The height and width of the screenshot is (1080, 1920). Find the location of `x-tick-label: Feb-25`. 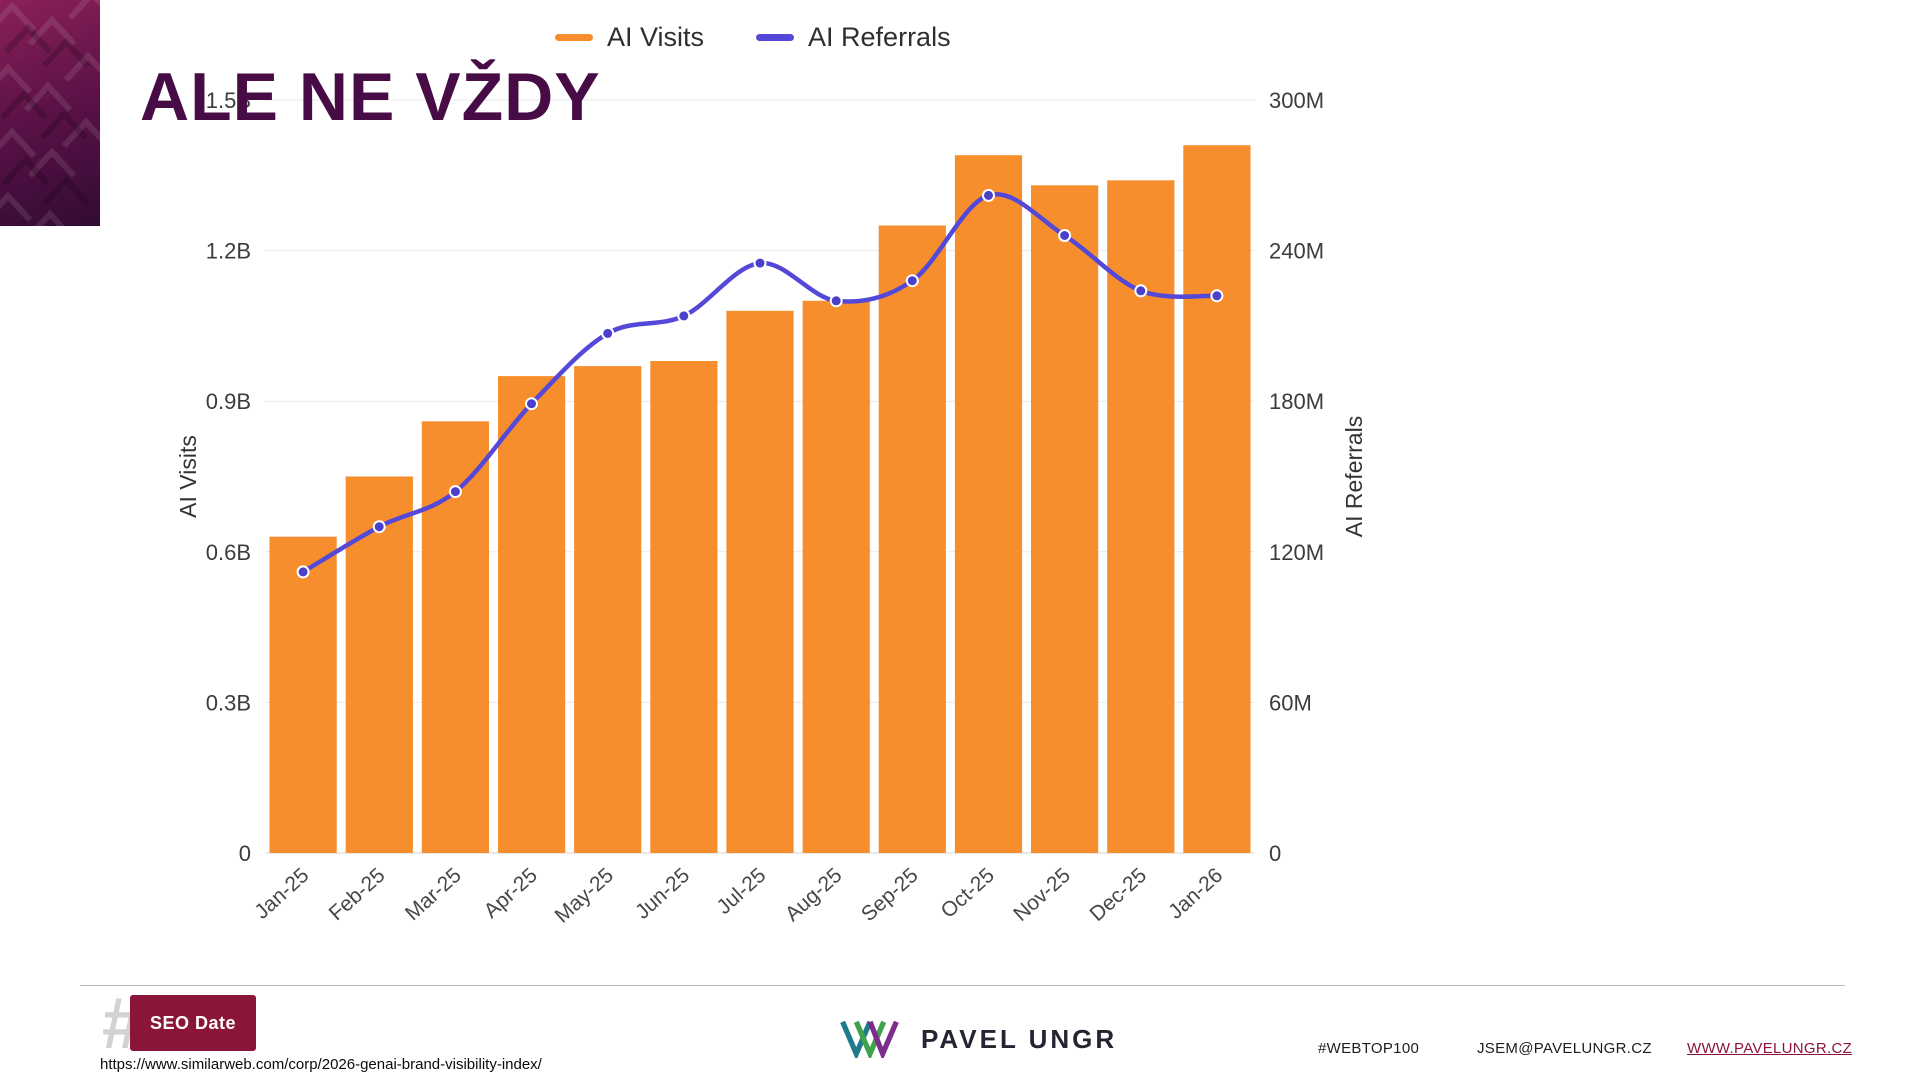

x-tick-label: Feb-25 is located at coordinates (357, 895).